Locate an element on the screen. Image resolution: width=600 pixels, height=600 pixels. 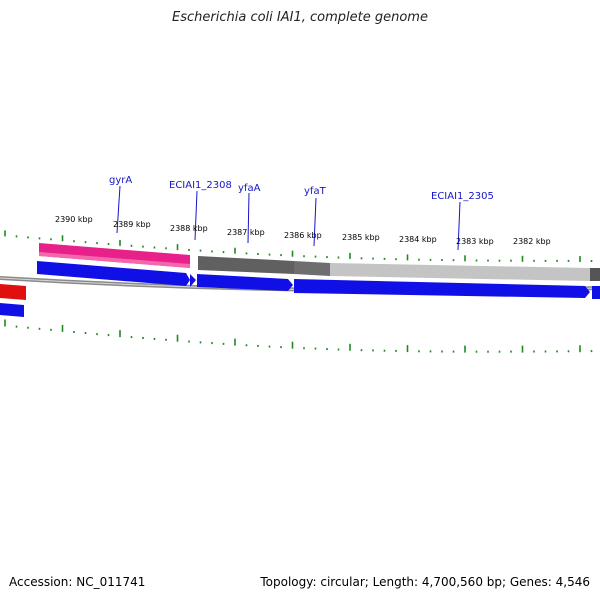
tick-row-top is located at coordinates (298, 246).